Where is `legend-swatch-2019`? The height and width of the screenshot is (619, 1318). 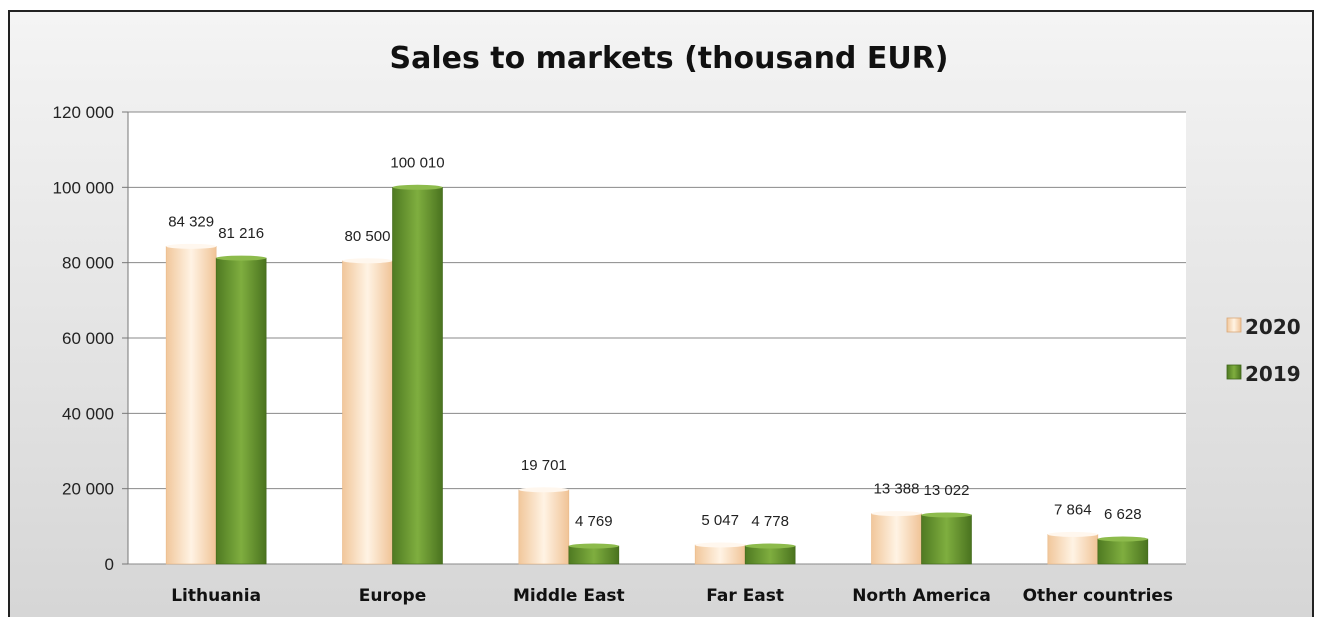 legend-swatch-2019 is located at coordinates (1234, 372).